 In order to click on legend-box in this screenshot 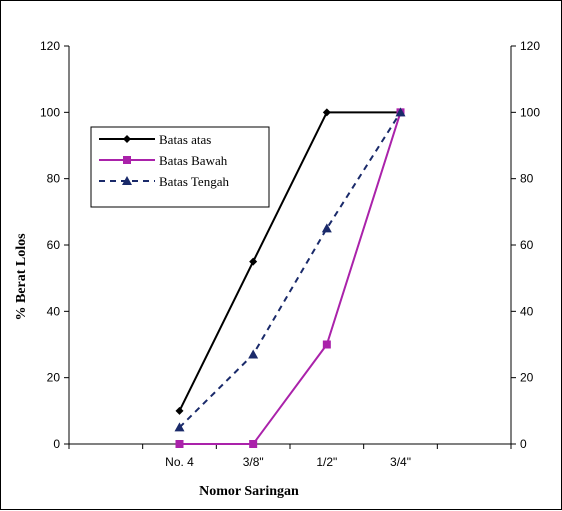, I will do `click(180, 167)`.